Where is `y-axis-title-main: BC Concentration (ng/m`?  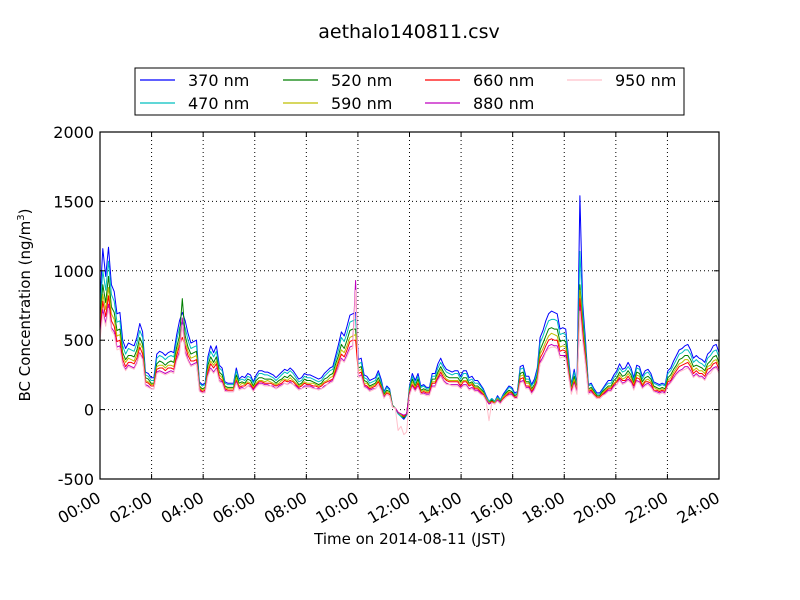
y-axis-title-main: BC Concentration (ng/m is located at coordinates (25, 311).